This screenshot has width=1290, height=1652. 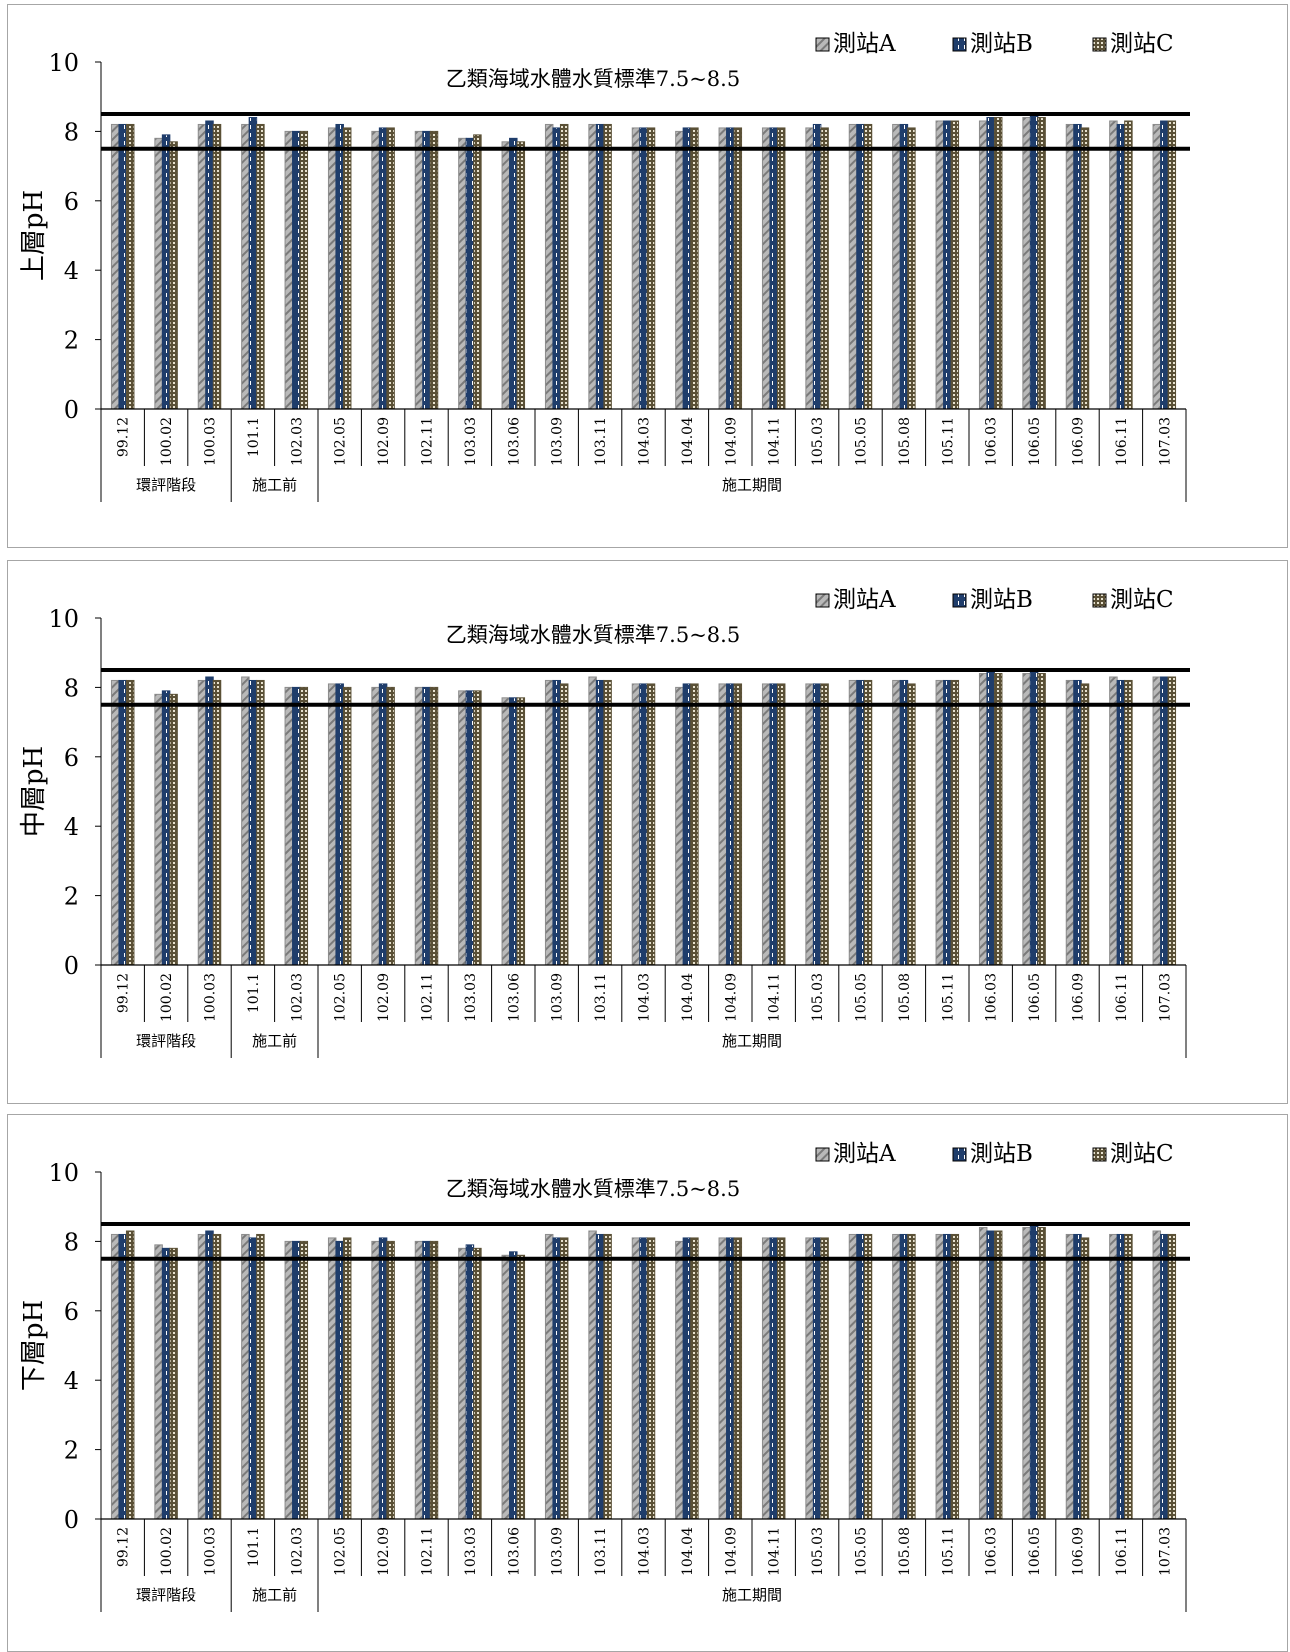 What do you see at coordinates (124, 1547) in the screenshot?
I see `x-tick-label: 99.12` at bounding box center [124, 1547].